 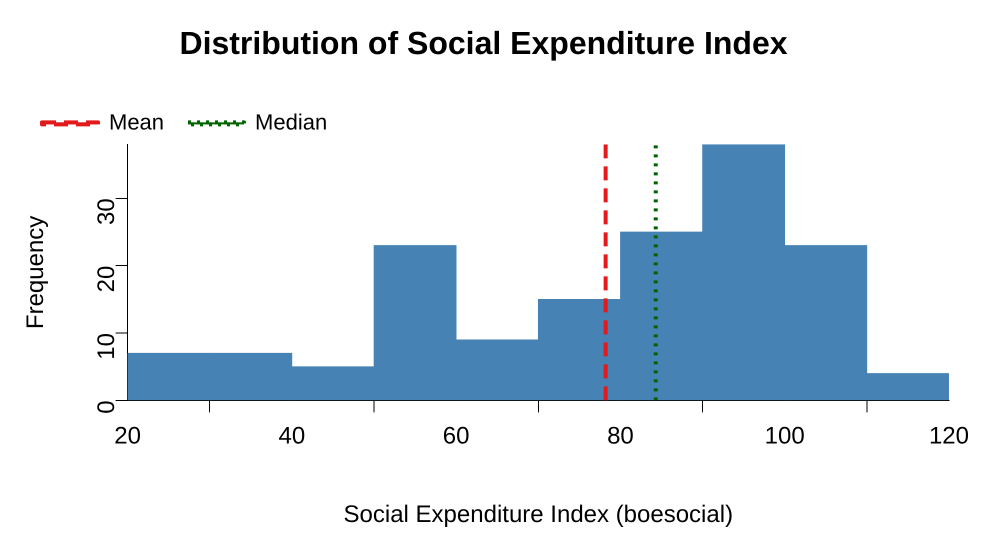 I want to click on y-axis-title: Frequency, so click(x=36, y=273).